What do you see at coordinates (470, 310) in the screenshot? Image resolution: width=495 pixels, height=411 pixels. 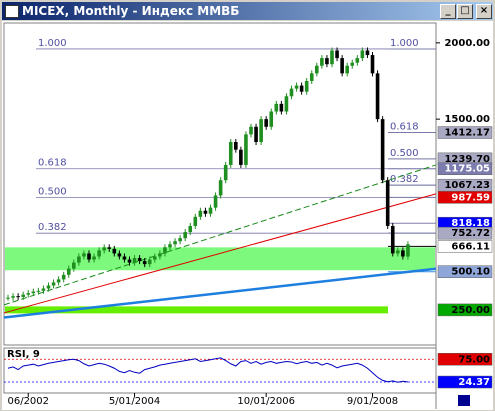 I see `level-label: 250.00` at bounding box center [470, 310].